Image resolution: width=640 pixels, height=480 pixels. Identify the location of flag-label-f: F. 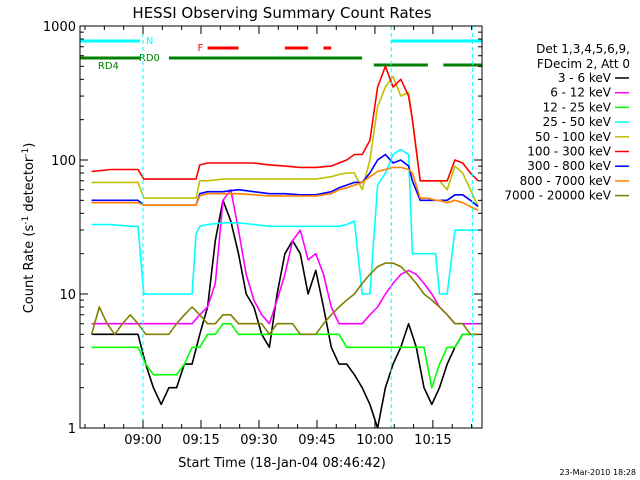
(201, 48).